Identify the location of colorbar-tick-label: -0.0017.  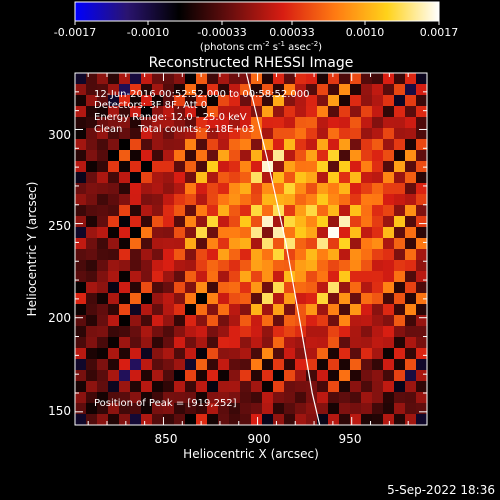
(75, 32).